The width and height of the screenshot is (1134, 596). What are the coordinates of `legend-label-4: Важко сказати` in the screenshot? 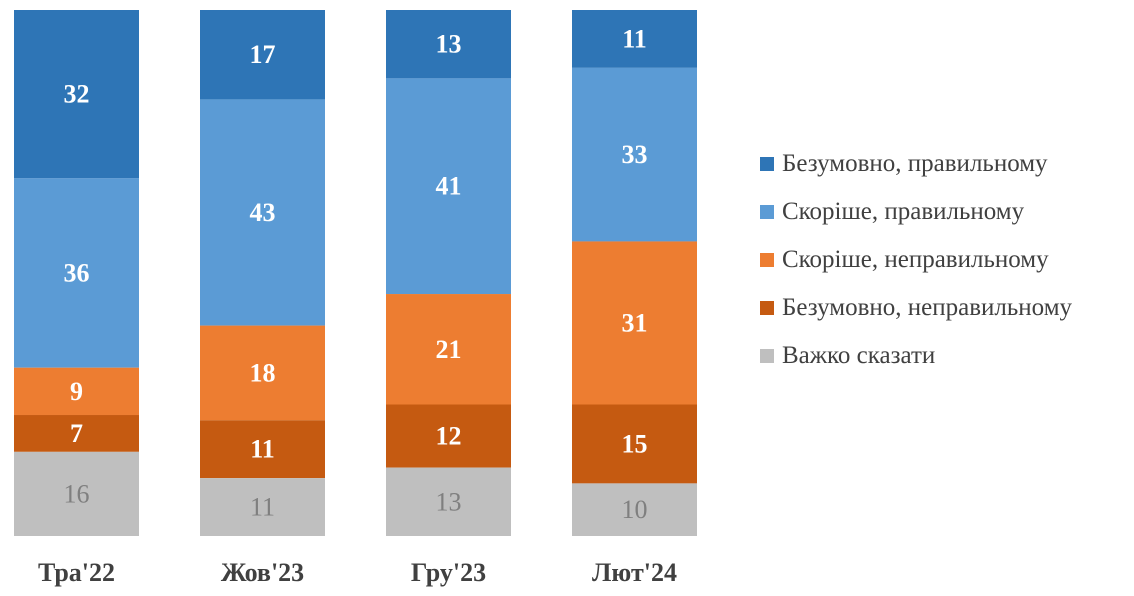 It's located at (859, 355).